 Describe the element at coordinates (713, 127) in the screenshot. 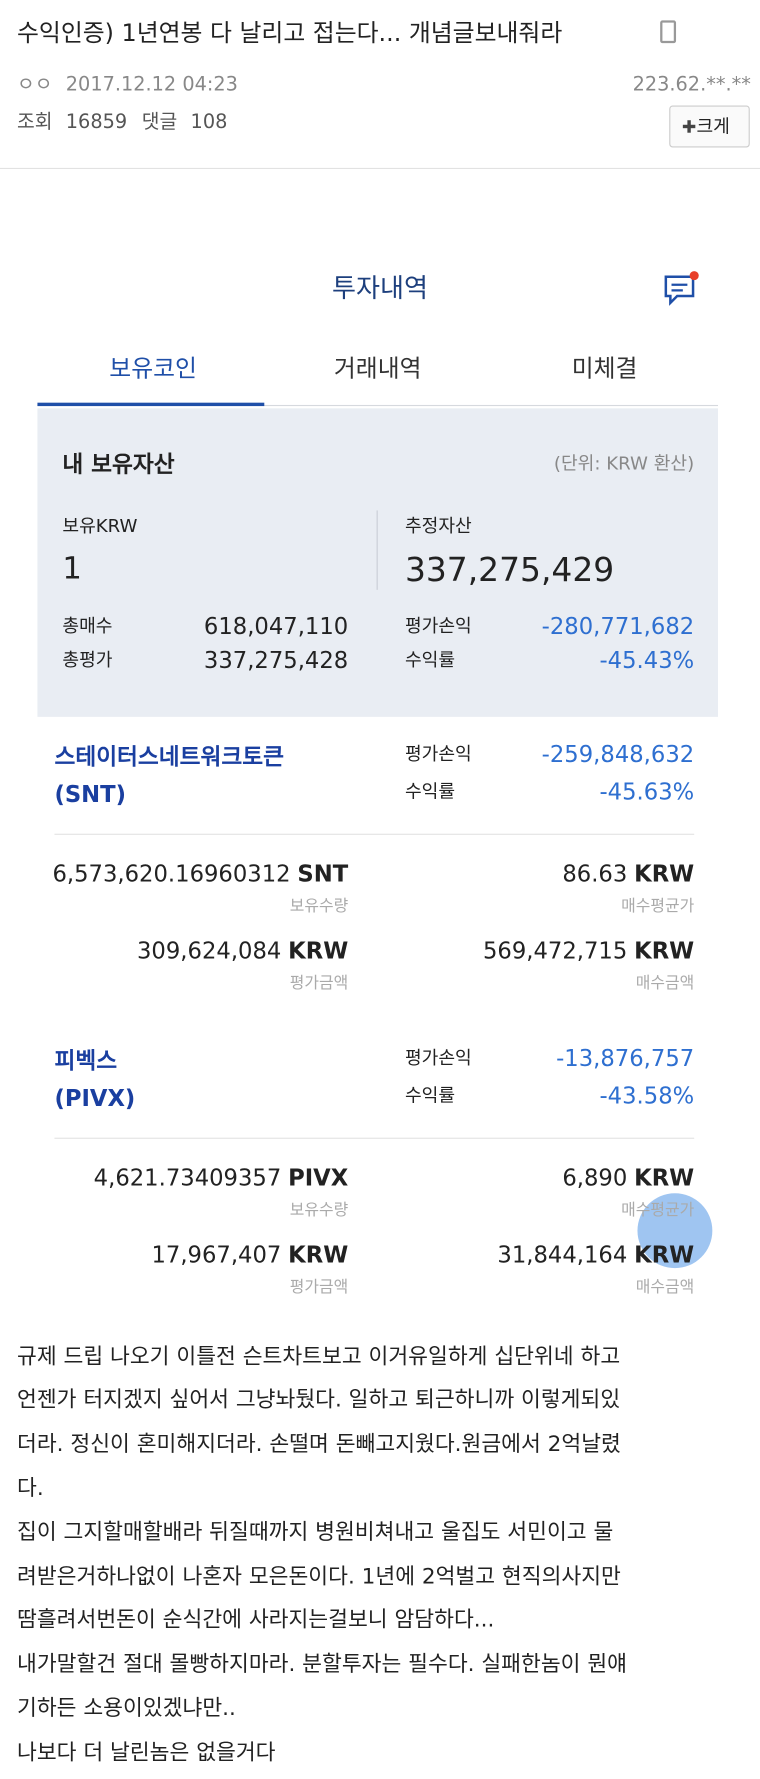

I see `zoom-label: 크게` at that location.